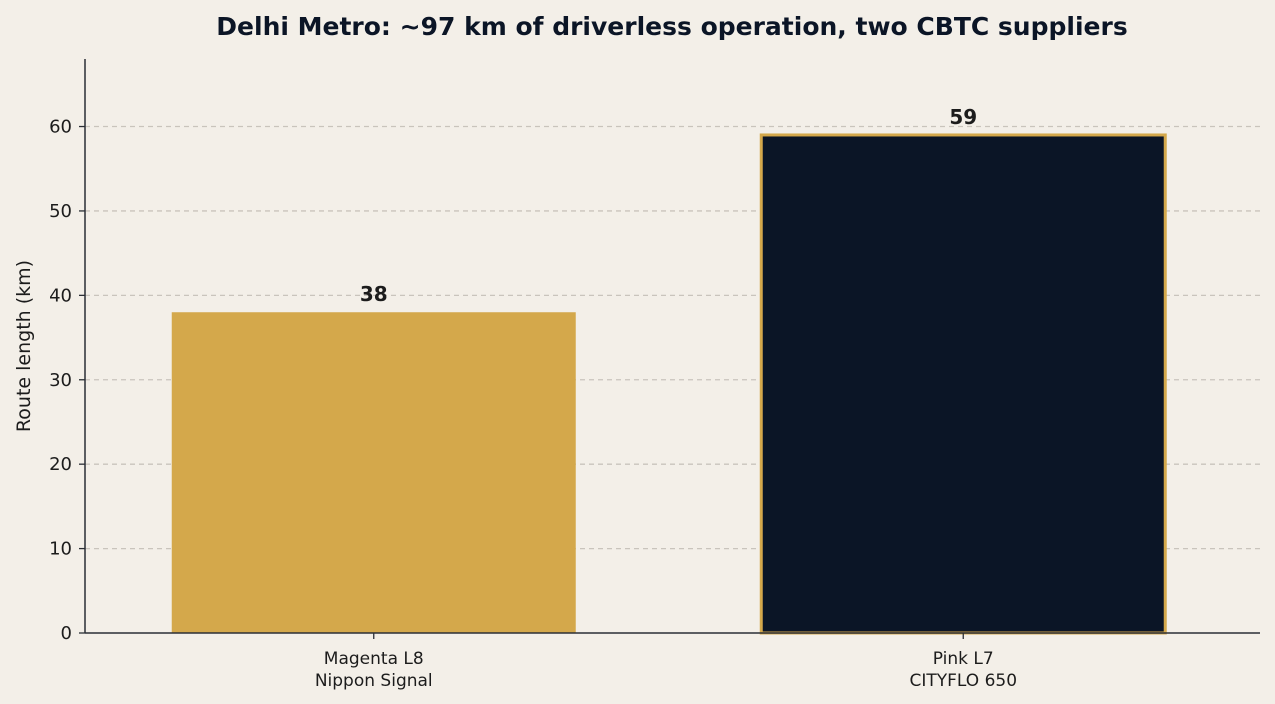 This screenshot has height=704, width=1275. What do you see at coordinates (60, 127) in the screenshot?
I see `y-tick-label: 60` at bounding box center [60, 127].